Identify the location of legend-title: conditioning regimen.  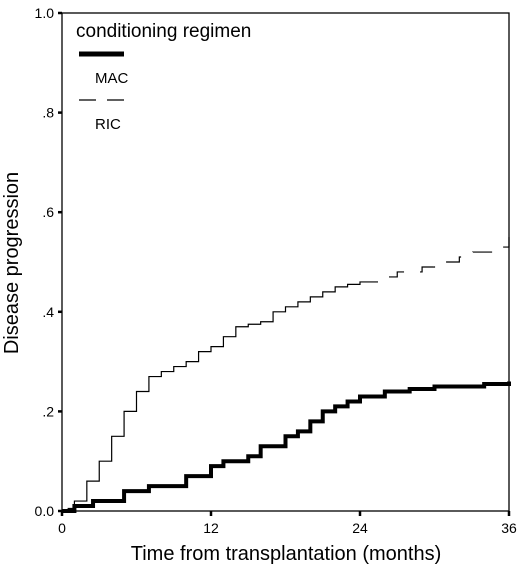
(163, 31).